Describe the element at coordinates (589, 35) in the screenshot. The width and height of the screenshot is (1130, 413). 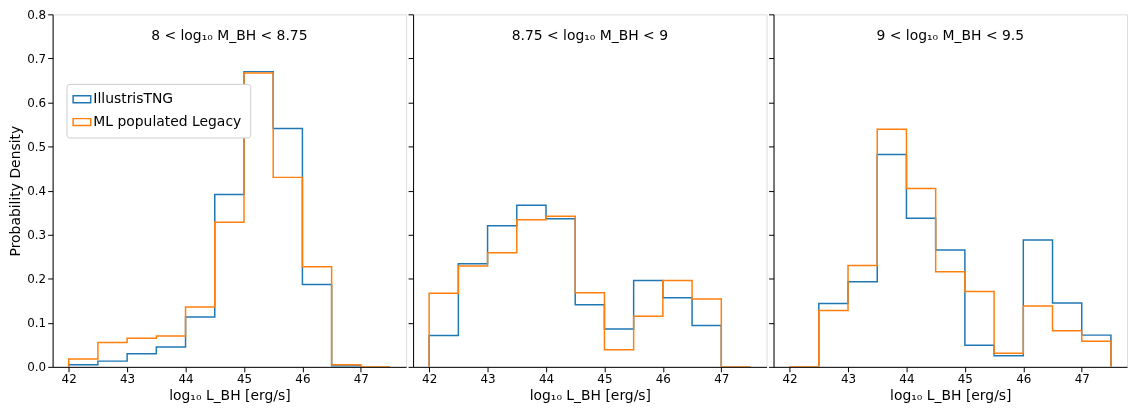
I see `text: 8.75 < log₁₀ M_BH < 9` at that location.